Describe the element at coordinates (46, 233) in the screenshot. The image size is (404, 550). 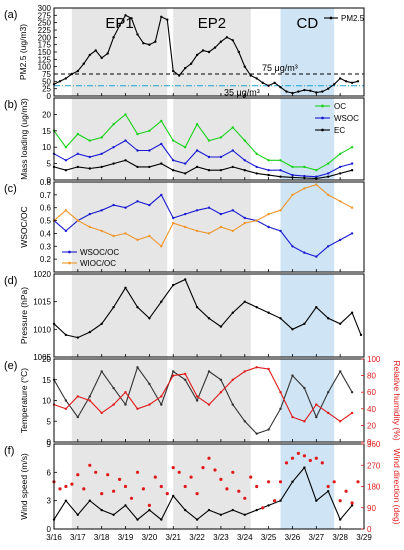
I see `y-tick-label-2-0.4: 0.4` at that location.